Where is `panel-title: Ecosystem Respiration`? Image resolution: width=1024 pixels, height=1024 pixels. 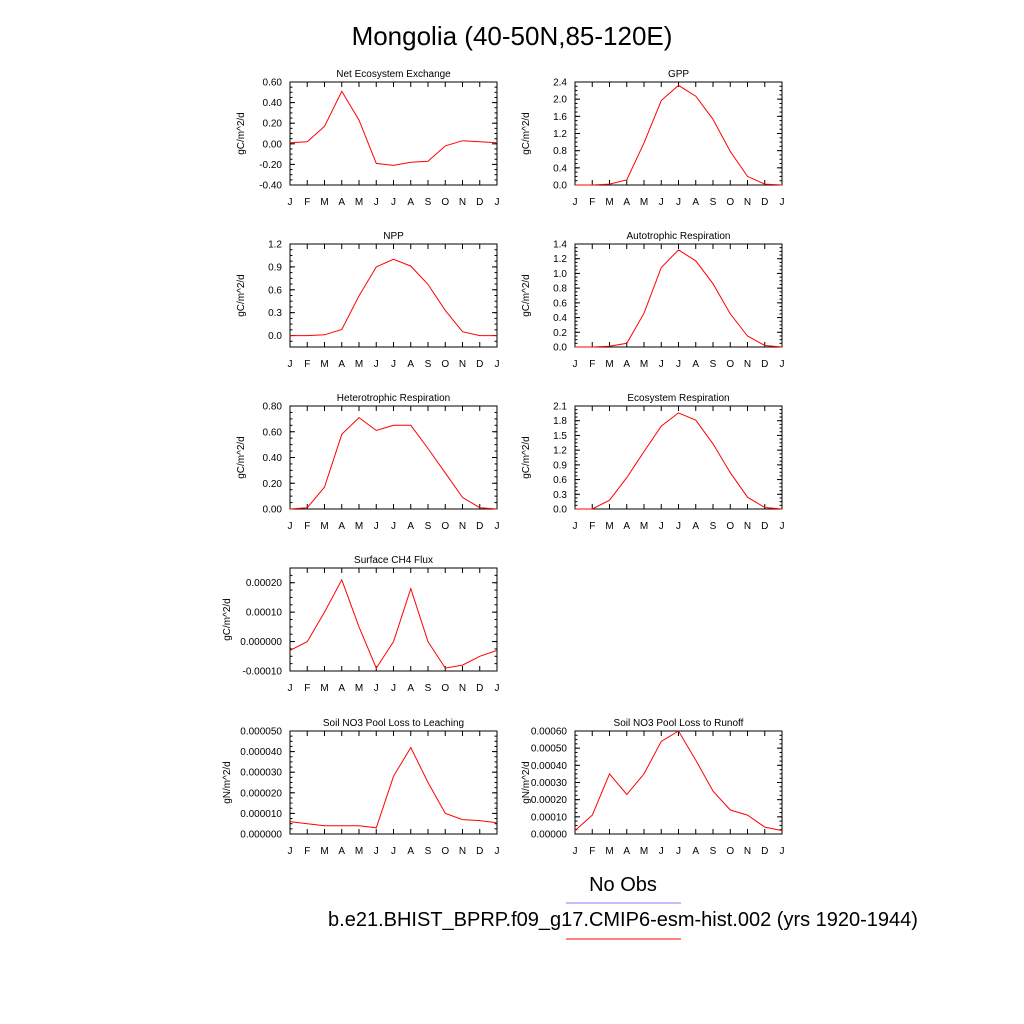 panel-title: Ecosystem Respiration is located at coordinates (678, 398).